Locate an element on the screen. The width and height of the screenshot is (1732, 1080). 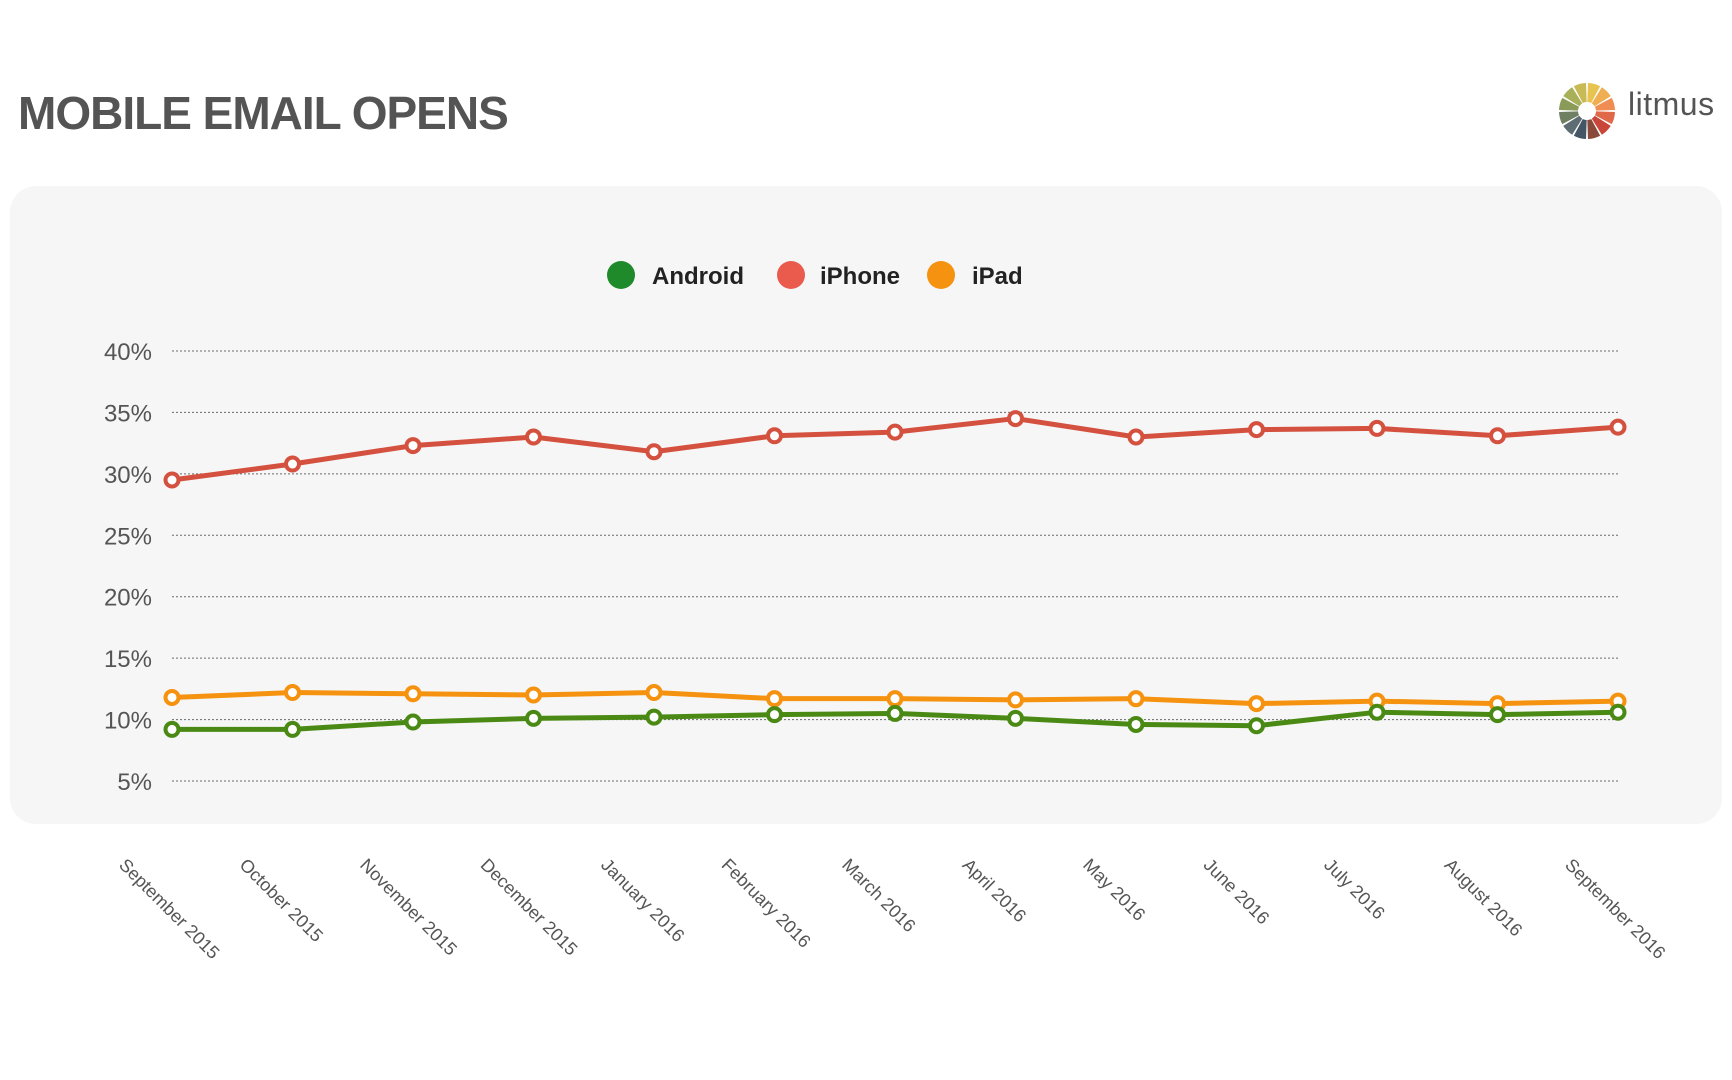
y-tick-label: 35% is located at coordinates (128, 413).